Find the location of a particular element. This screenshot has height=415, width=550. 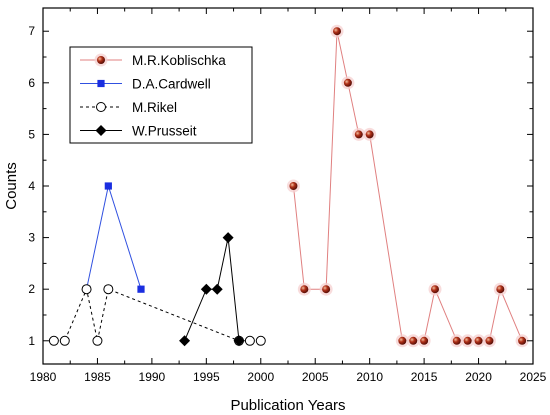

x-tick-label: 2005 is located at coordinates (315, 377).